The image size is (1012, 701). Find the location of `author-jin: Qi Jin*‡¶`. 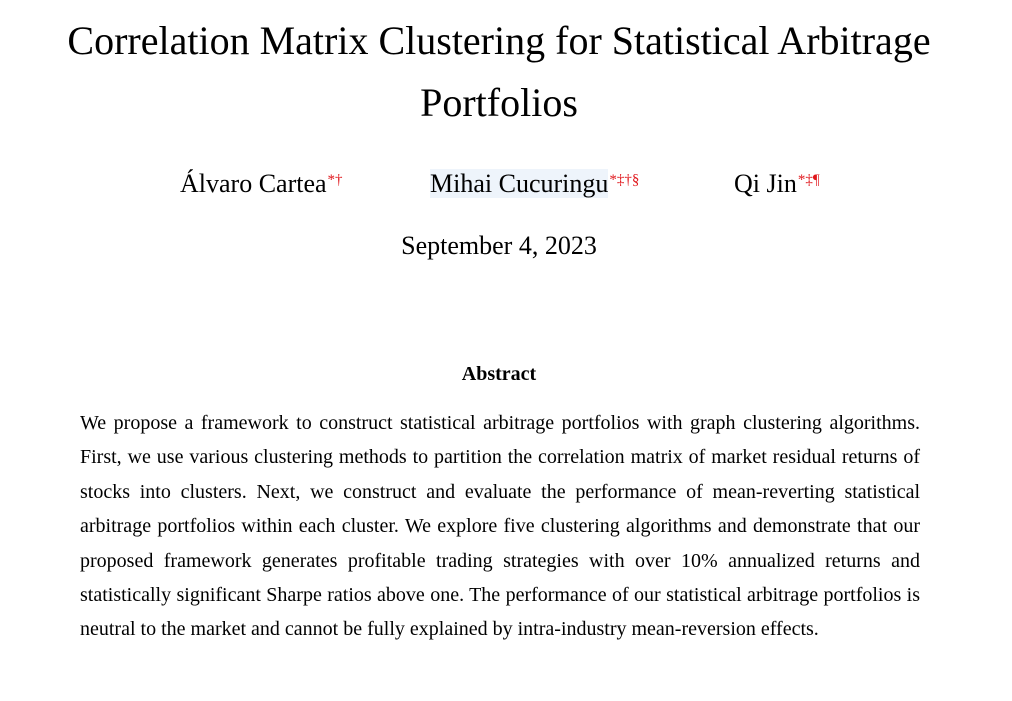

author-jin: Qi Jin*‡¶ is located at coordinates (777, 184).